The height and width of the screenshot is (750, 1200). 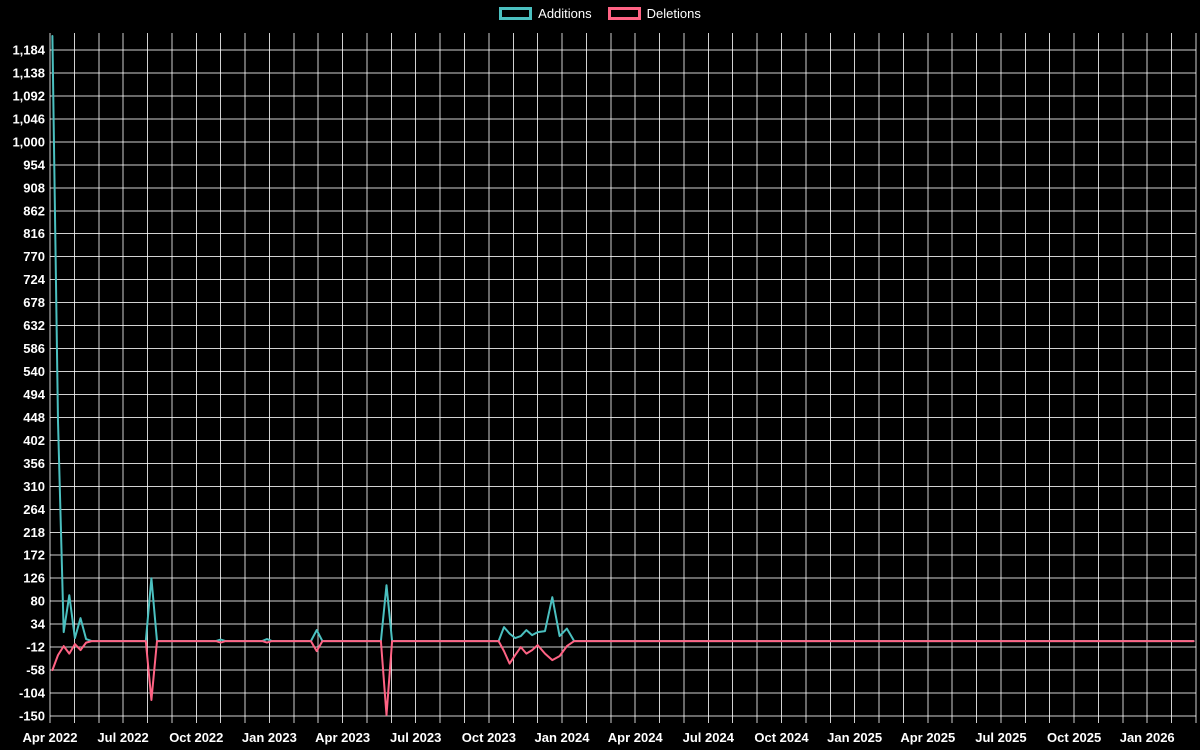 I want to click on svg-text: Oct 2022, so click(x=196, y=737).